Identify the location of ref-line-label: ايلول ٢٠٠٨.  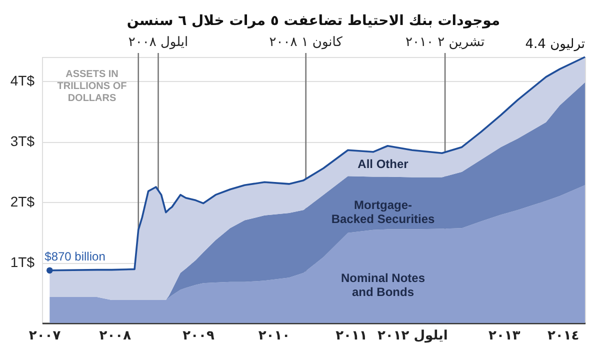
(158, 42).